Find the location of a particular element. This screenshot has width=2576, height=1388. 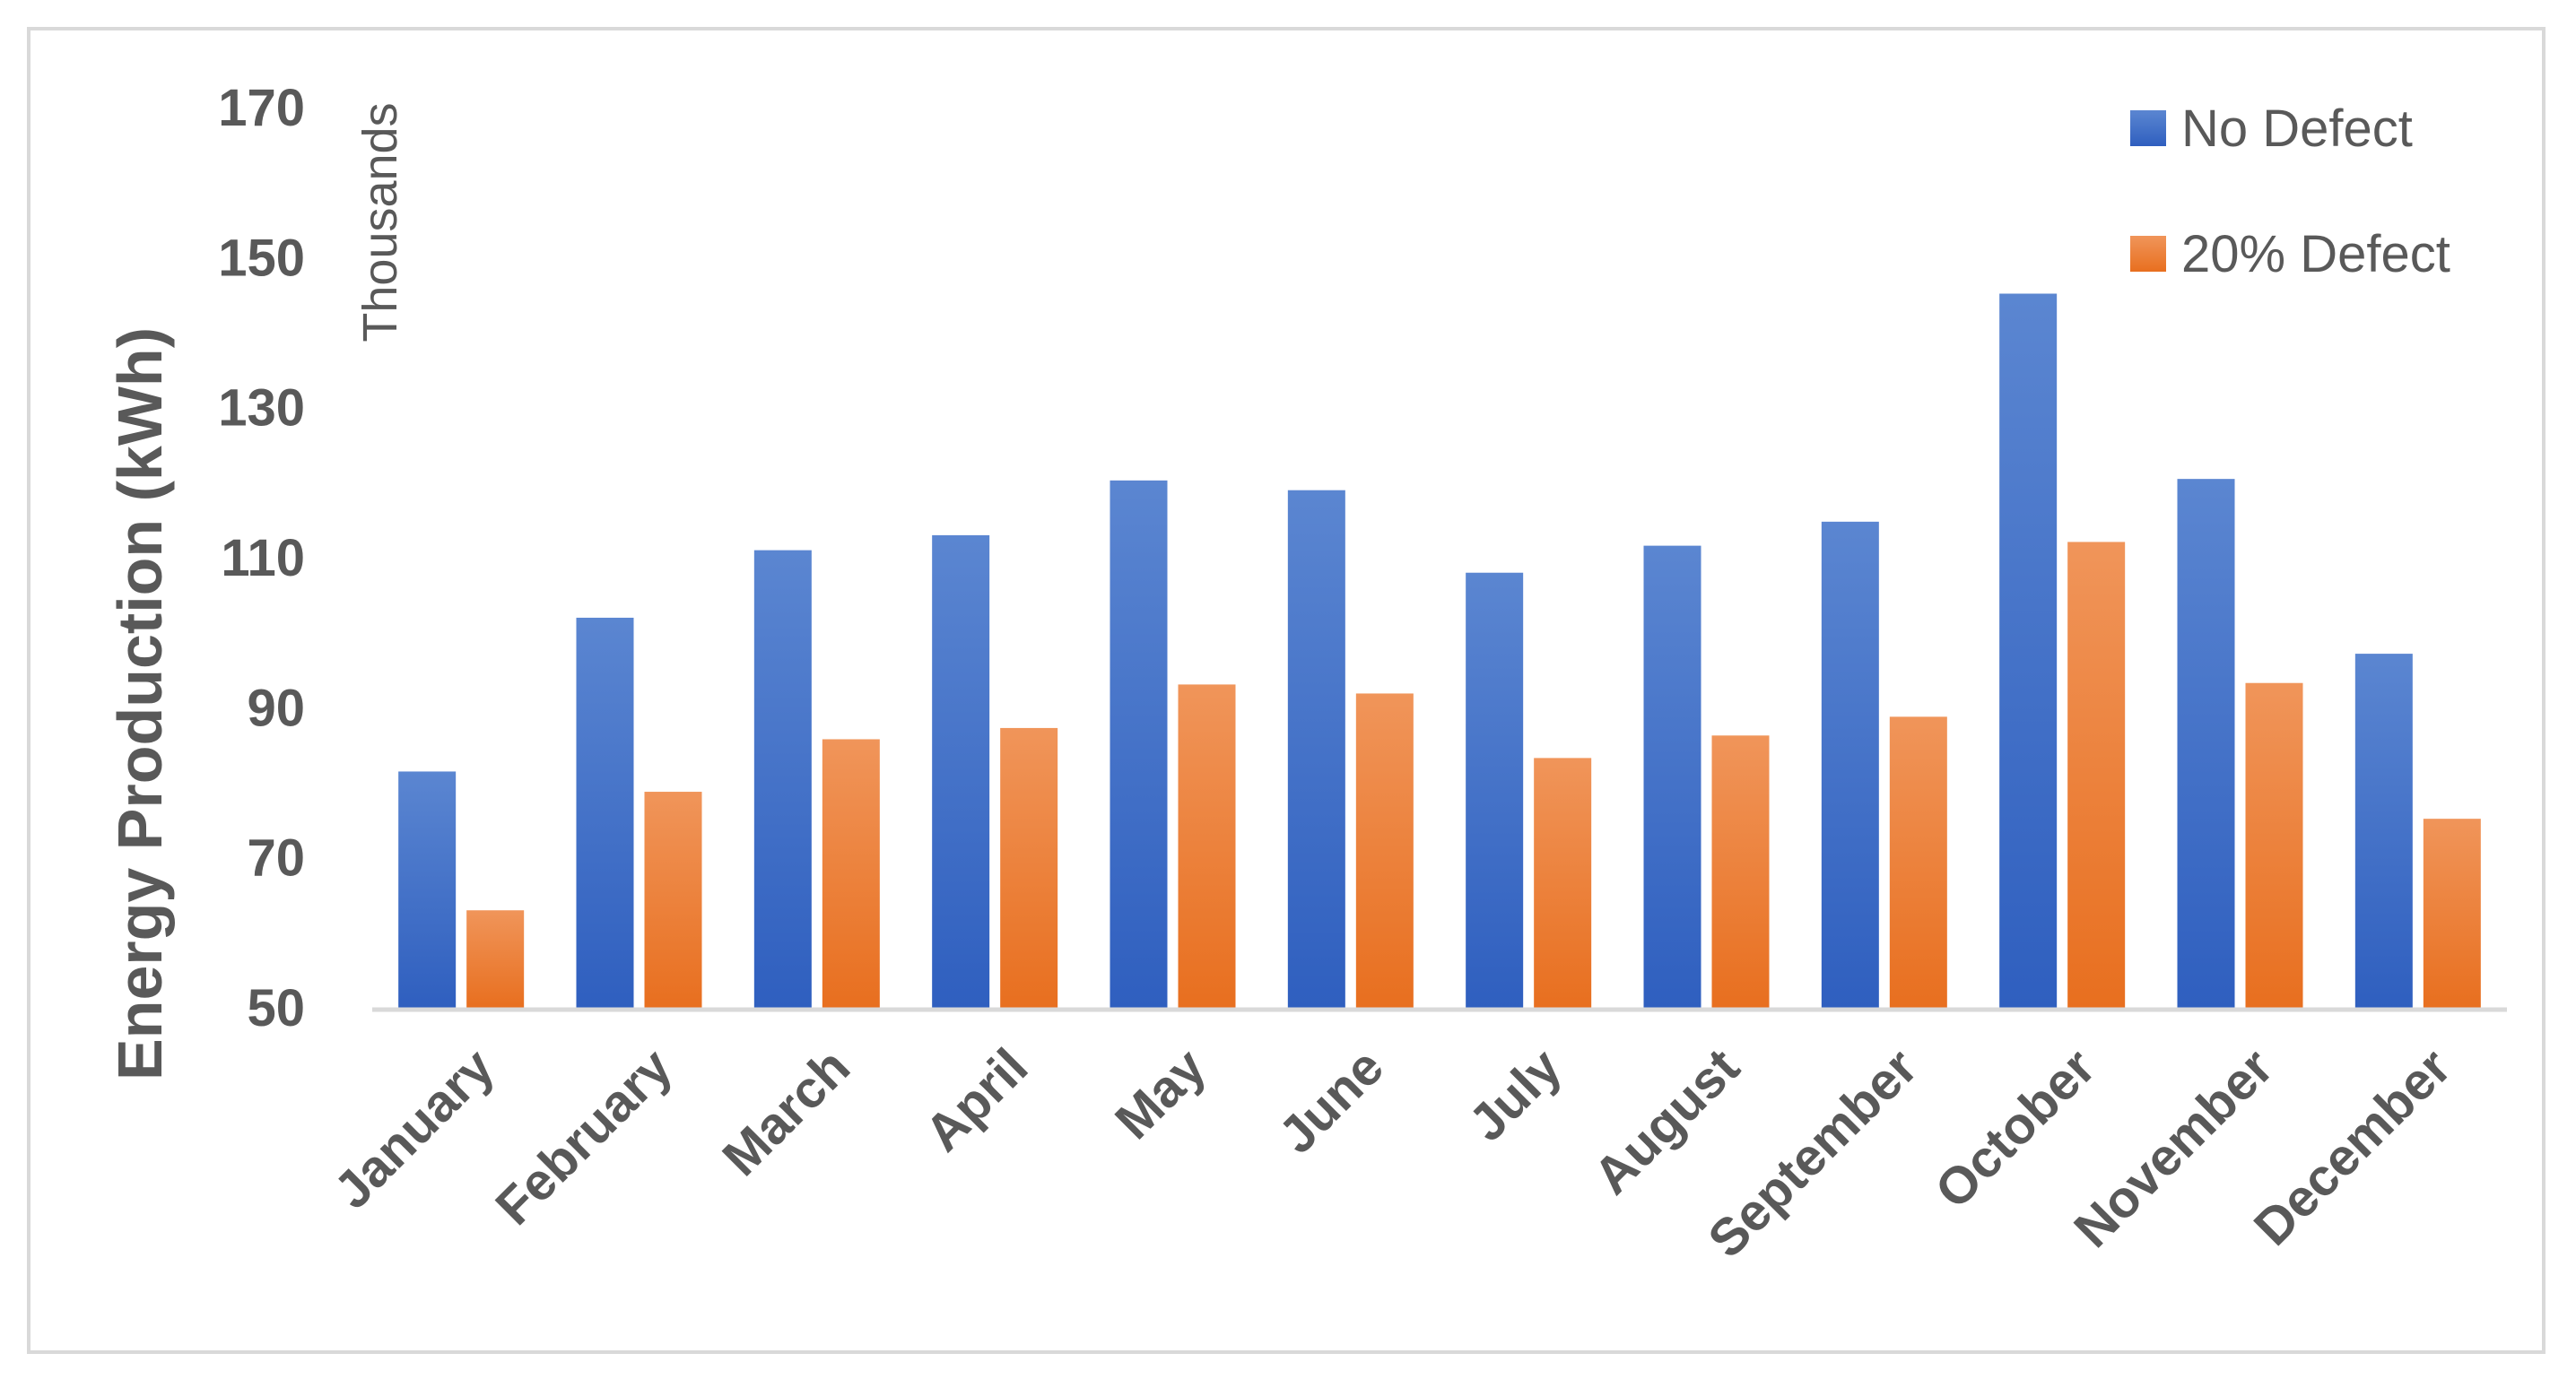

bar-20pct-defect-october is located at coordinates (2096, 775).